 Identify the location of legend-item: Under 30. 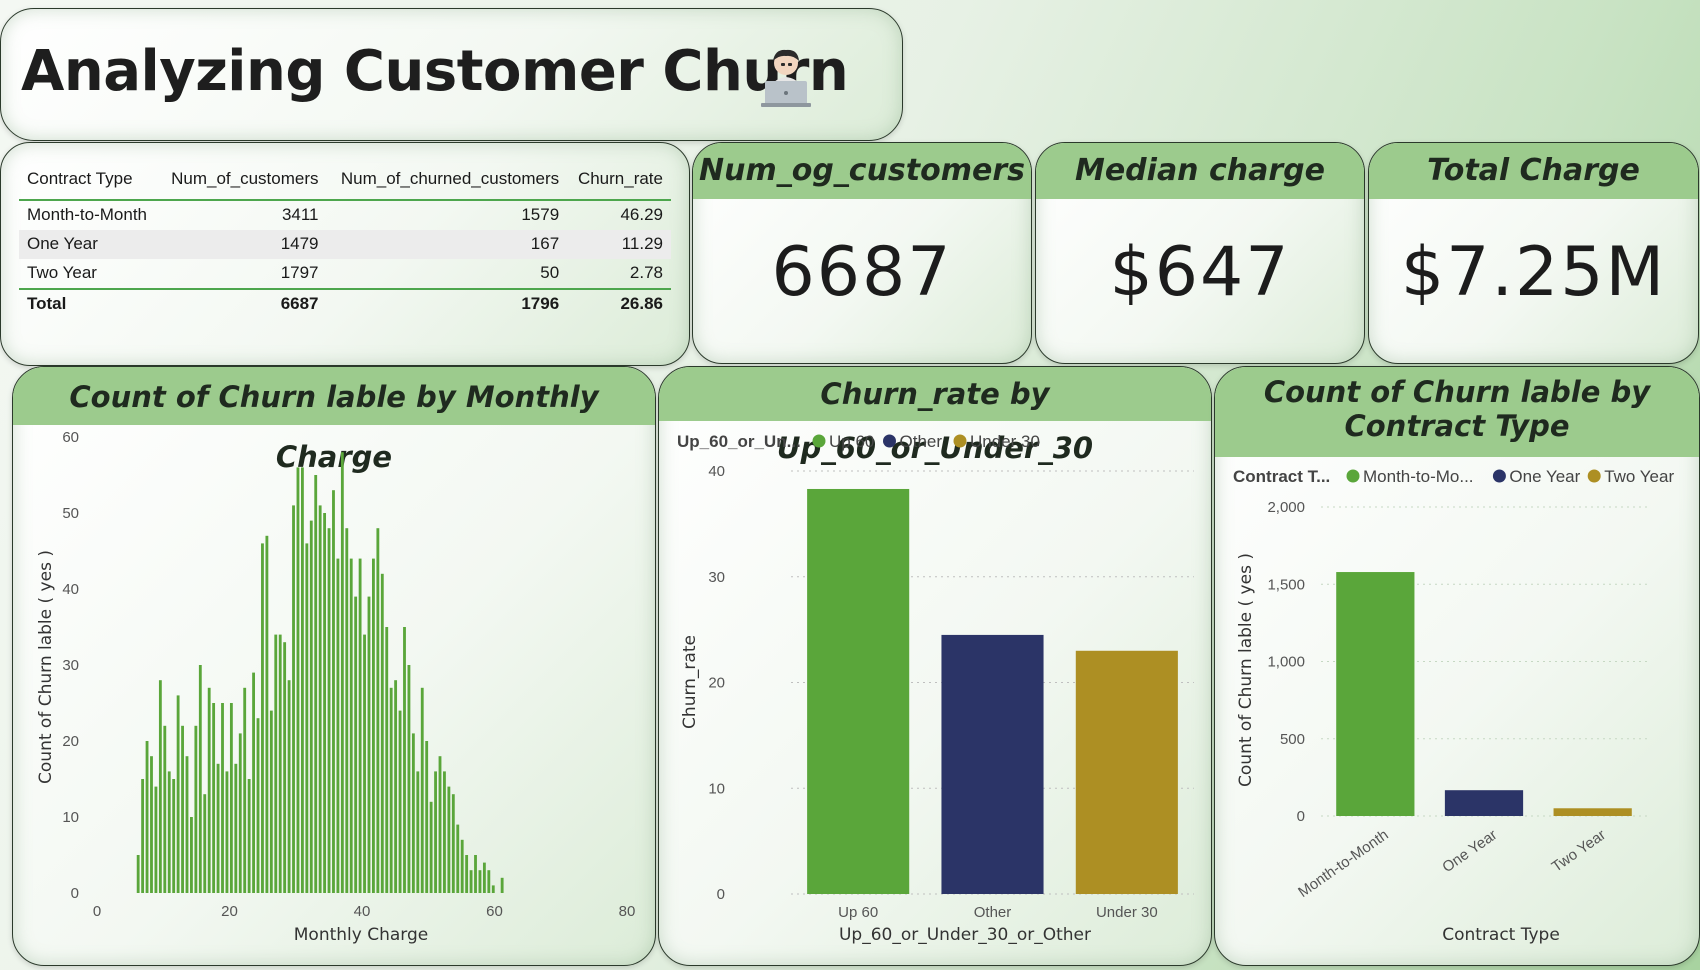
(1005, 441).